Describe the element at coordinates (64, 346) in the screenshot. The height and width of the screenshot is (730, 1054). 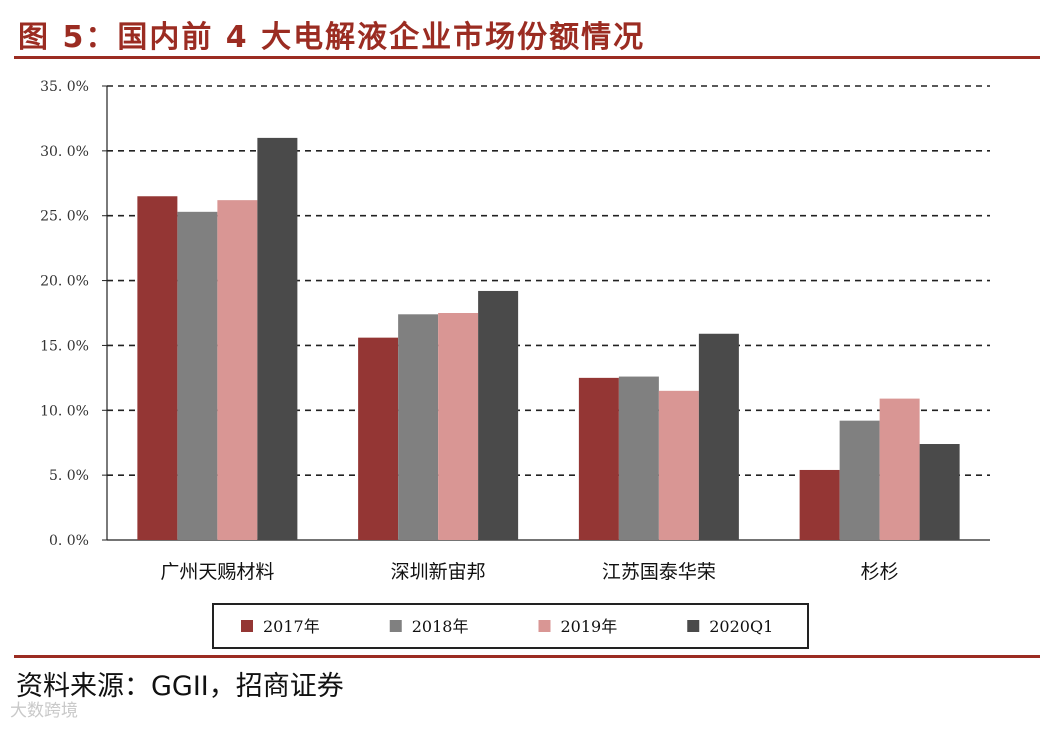
I see `y-tick-label: 15. 0%` at that location.